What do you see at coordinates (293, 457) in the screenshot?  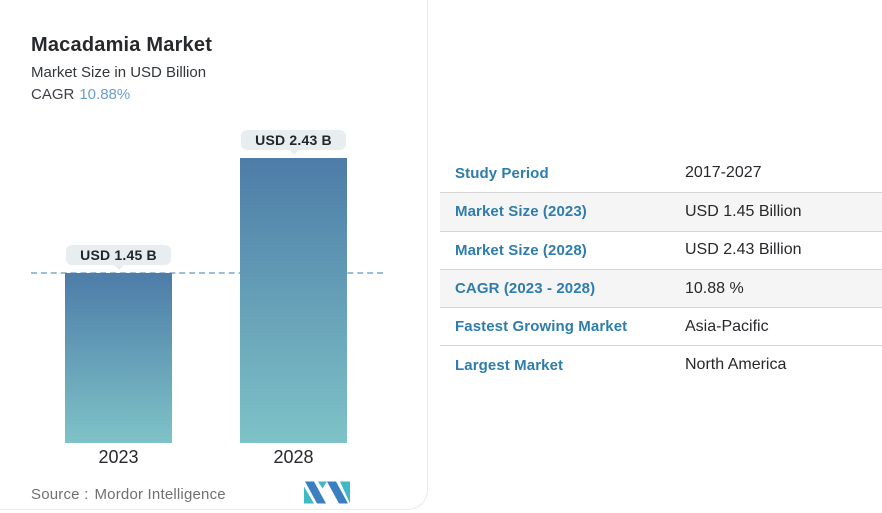 I see `axis-label-2028: 2028` at bounding box center [293, 457].